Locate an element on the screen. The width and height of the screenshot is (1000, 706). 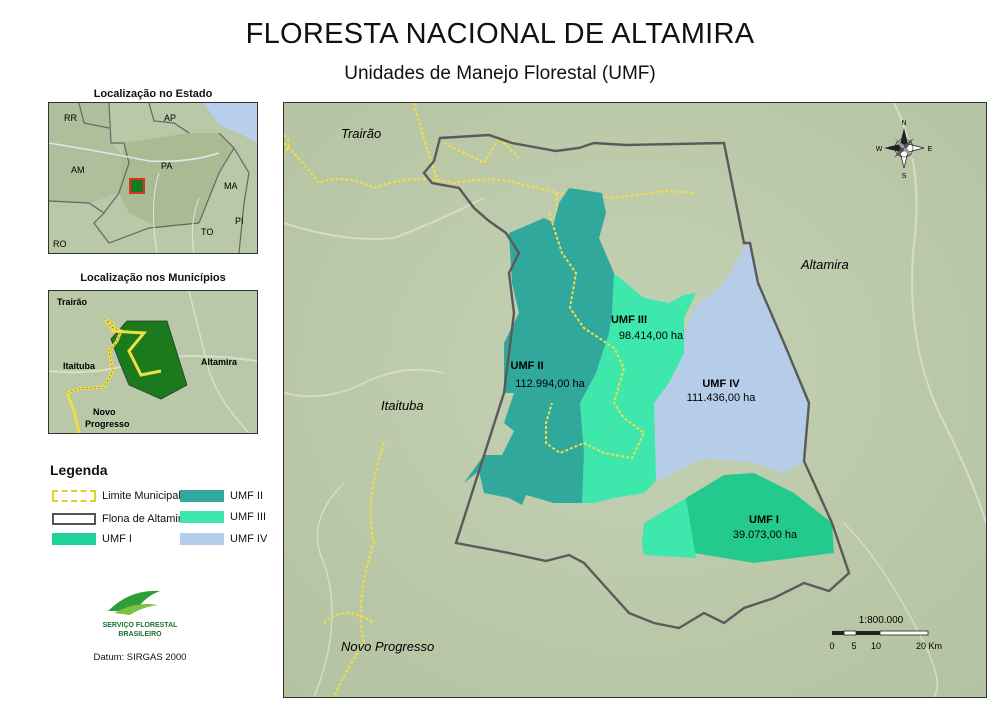
municipality-label: Trairão is located at coordinates (361, 133).